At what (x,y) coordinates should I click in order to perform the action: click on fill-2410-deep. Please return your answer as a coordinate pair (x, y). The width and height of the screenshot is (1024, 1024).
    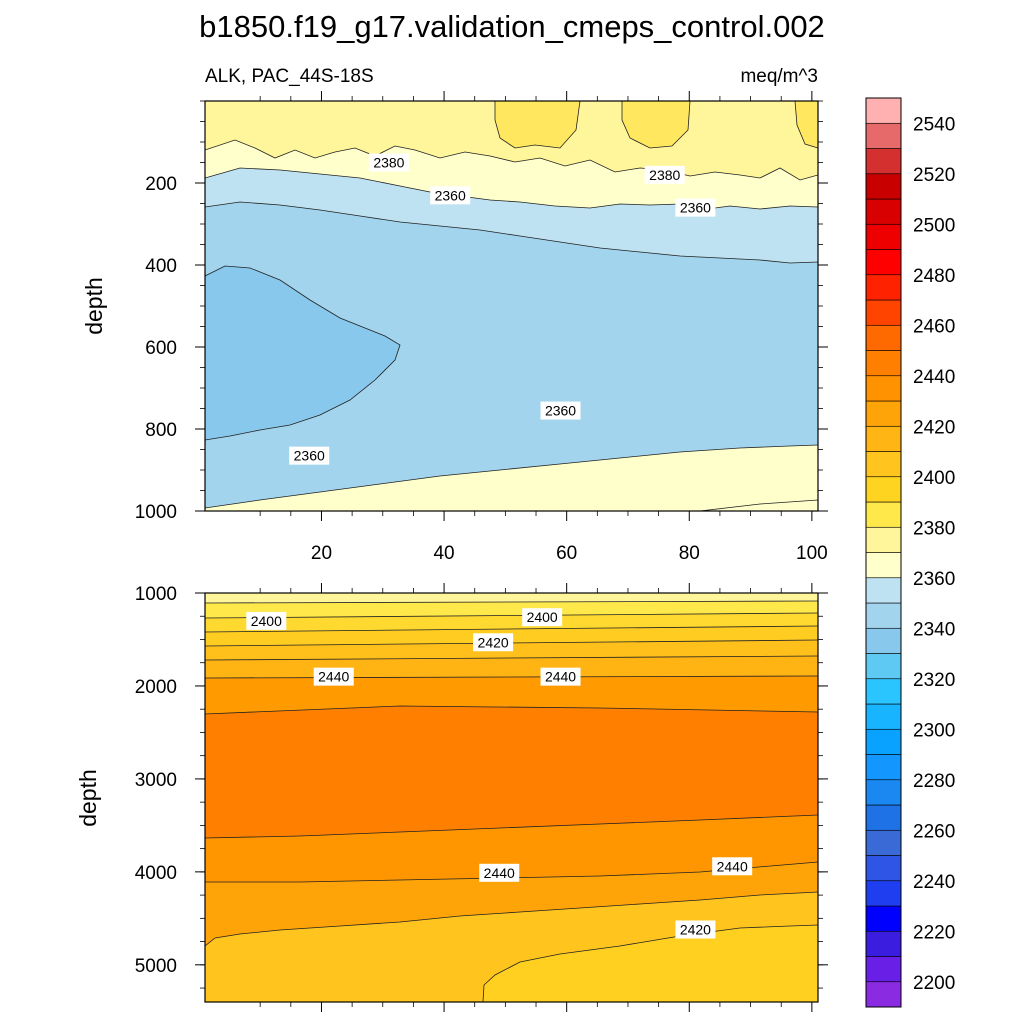
    Looking at the image, I should click on (650, 963).